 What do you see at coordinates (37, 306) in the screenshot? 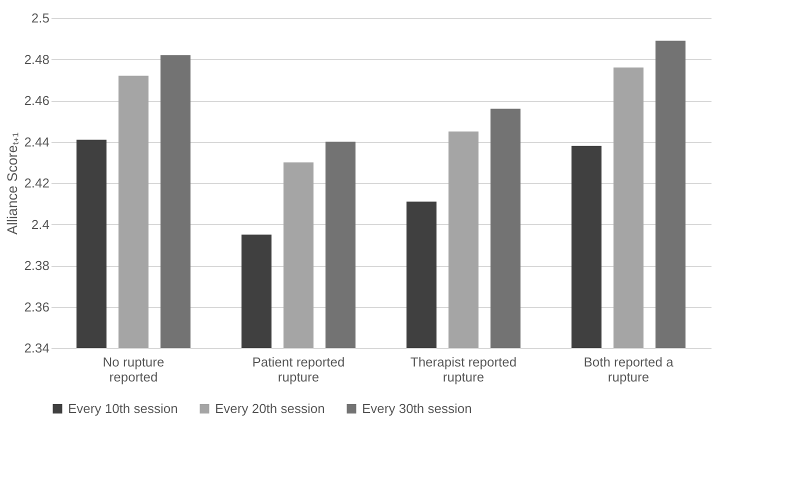
I see `y-tick-label: 2.36` at bounding box center [37, 306].